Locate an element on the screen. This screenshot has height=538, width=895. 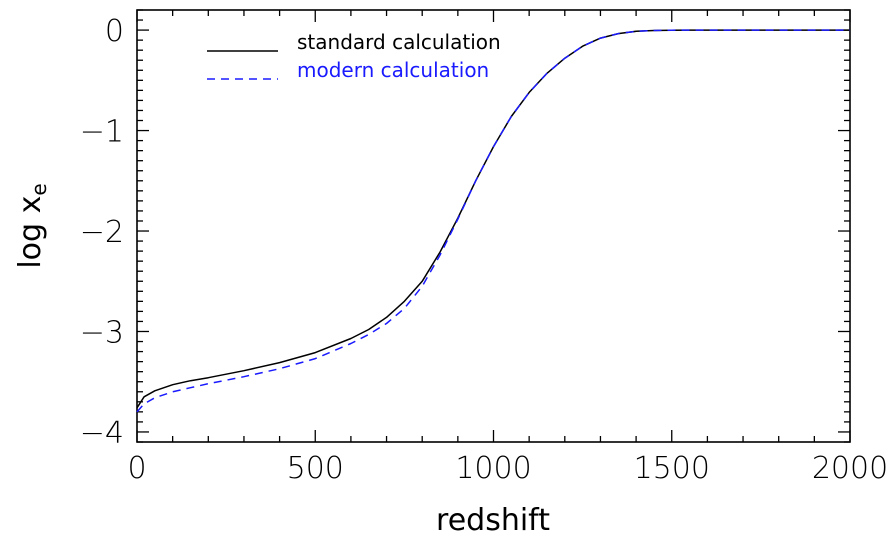
legend-label: modern calculation is located at coordinates (393, 70).